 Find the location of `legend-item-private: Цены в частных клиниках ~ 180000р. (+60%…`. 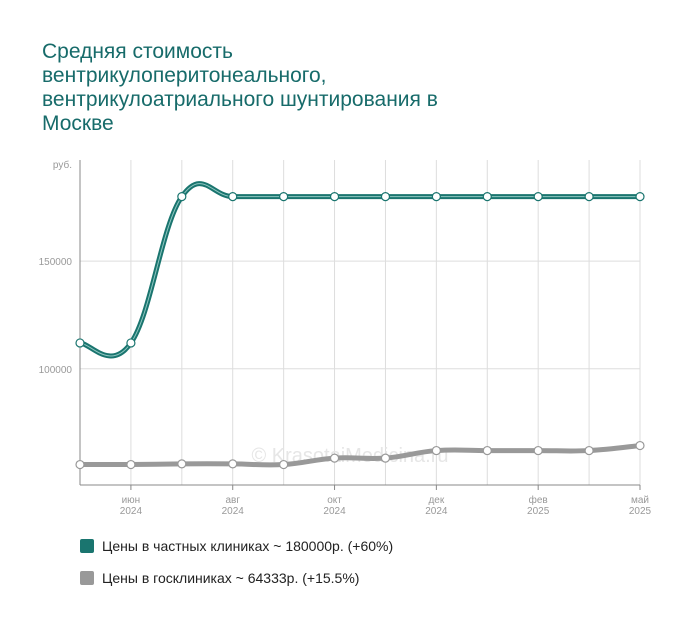

legend-item-private: Цены в частных клиниках ~ 180000р. (+60%… is located at coordinates (236, 546).